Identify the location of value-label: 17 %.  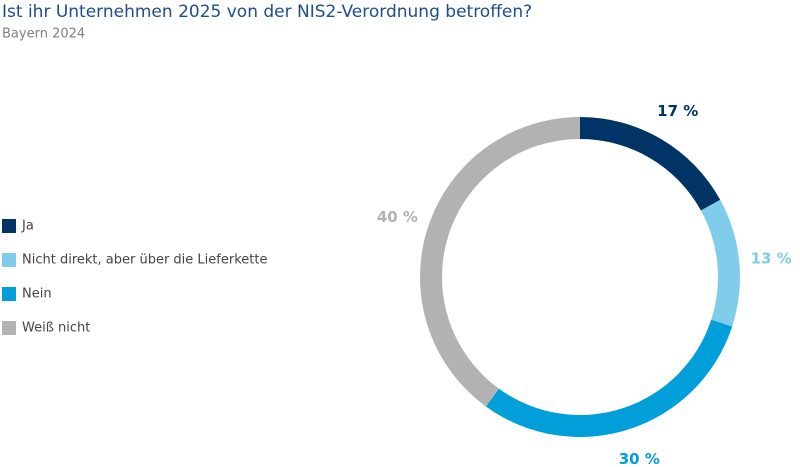
(677, 111).